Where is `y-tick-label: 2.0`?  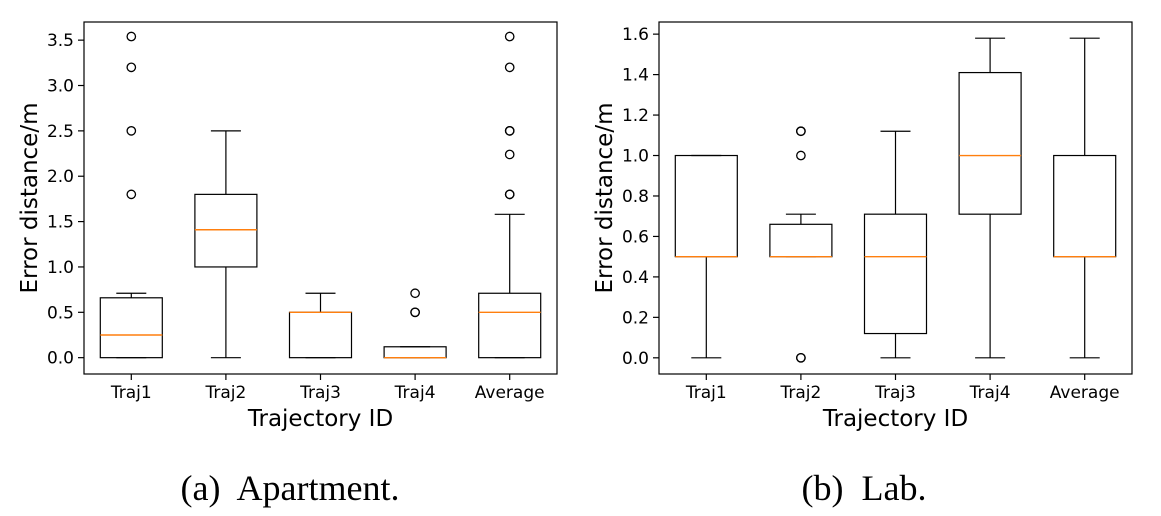 y-tick-label: 2.0 is located at coordinates (60, 177).